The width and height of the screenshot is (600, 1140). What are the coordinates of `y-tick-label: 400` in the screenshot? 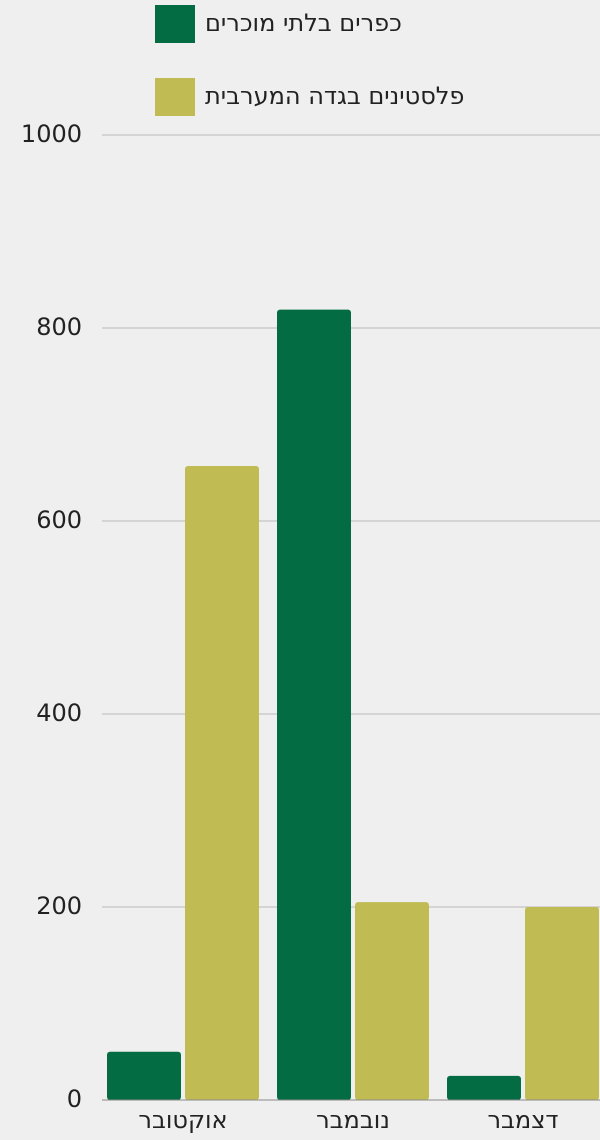 It's located at (59, 713).